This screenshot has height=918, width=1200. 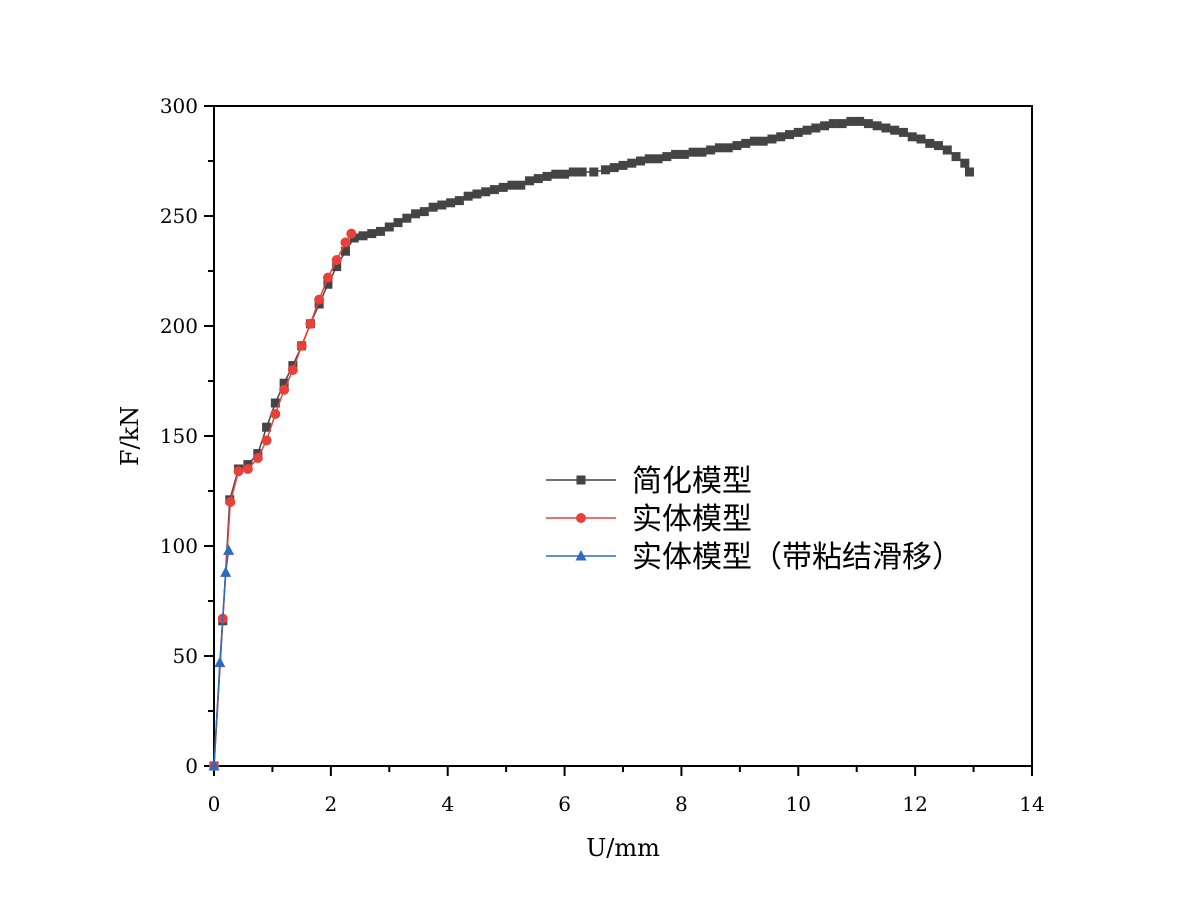 What do you see at coordinates (754, 557) in the screenshot?
I see `legend-item: 实体模型（带粘结滑移）` at bounding box center [754, 557].